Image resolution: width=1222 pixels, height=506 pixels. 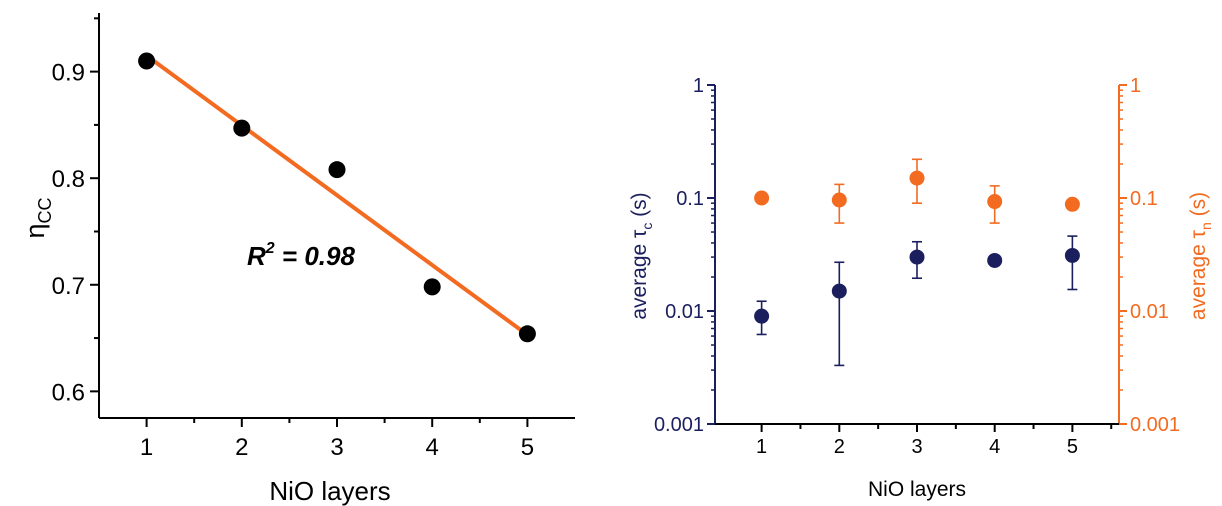 What do you see at coordinates (75, 211) in the screenshot?
I see `chart1-y-ticks: 0.6 0.7 0.8 0.9` at bounding box center [75, 211].